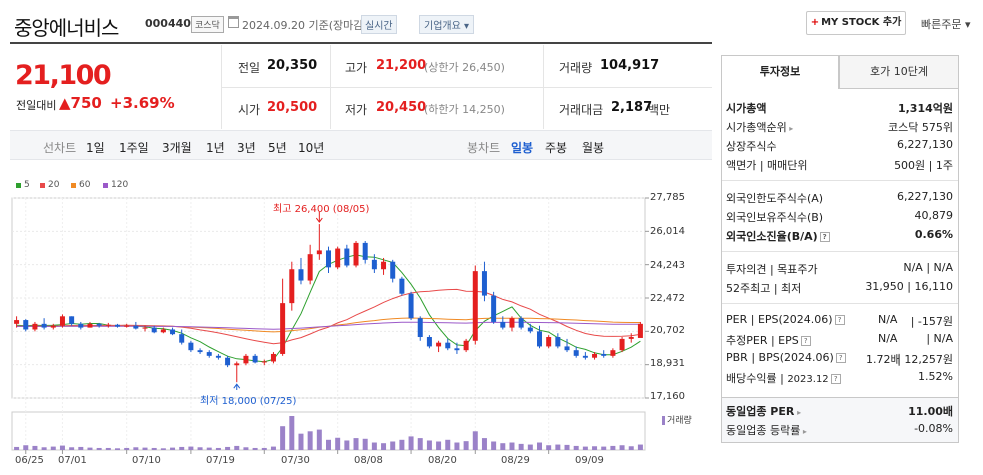 This screenshot has width=983, height=475. I want to click on sector-per-label: 동일업종 PER ▸, so click(764, 411).